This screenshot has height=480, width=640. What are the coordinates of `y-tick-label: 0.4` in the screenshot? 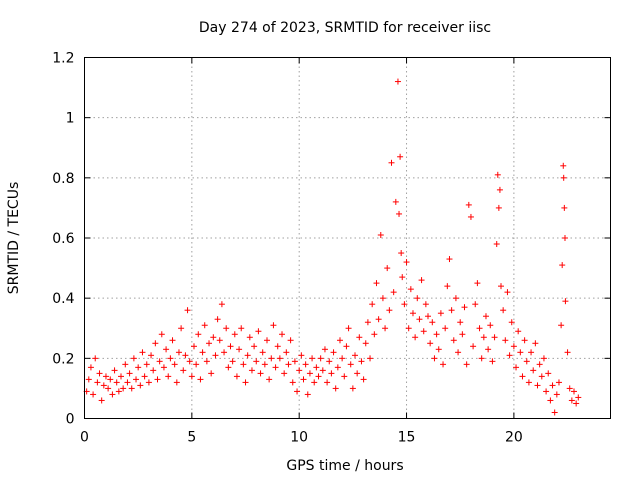 It's located at (63, 299).